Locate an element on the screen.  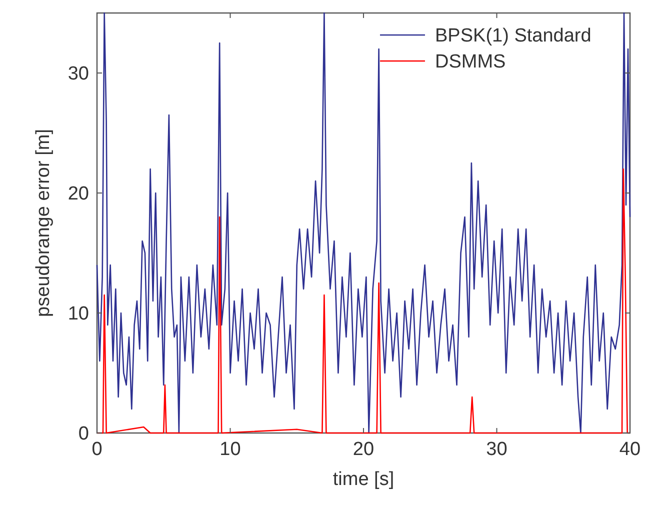
legend-label: DSMMS is located at coordinates (470, 62).